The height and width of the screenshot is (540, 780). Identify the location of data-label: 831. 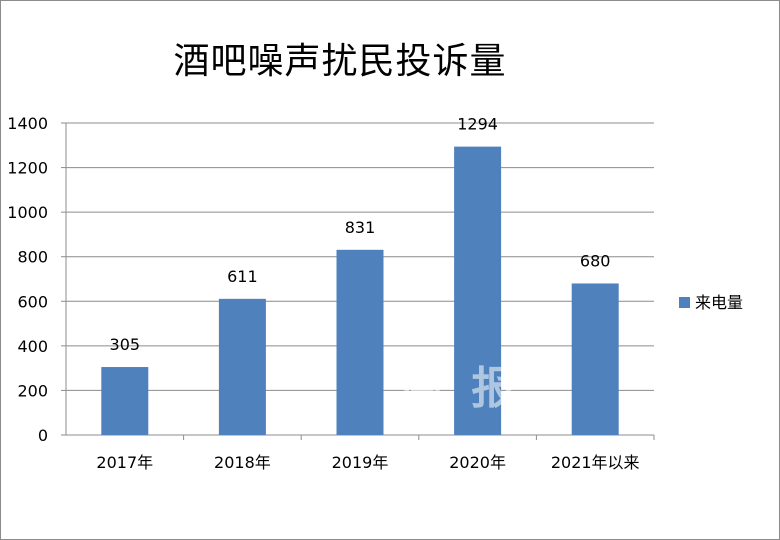
(360, 227).